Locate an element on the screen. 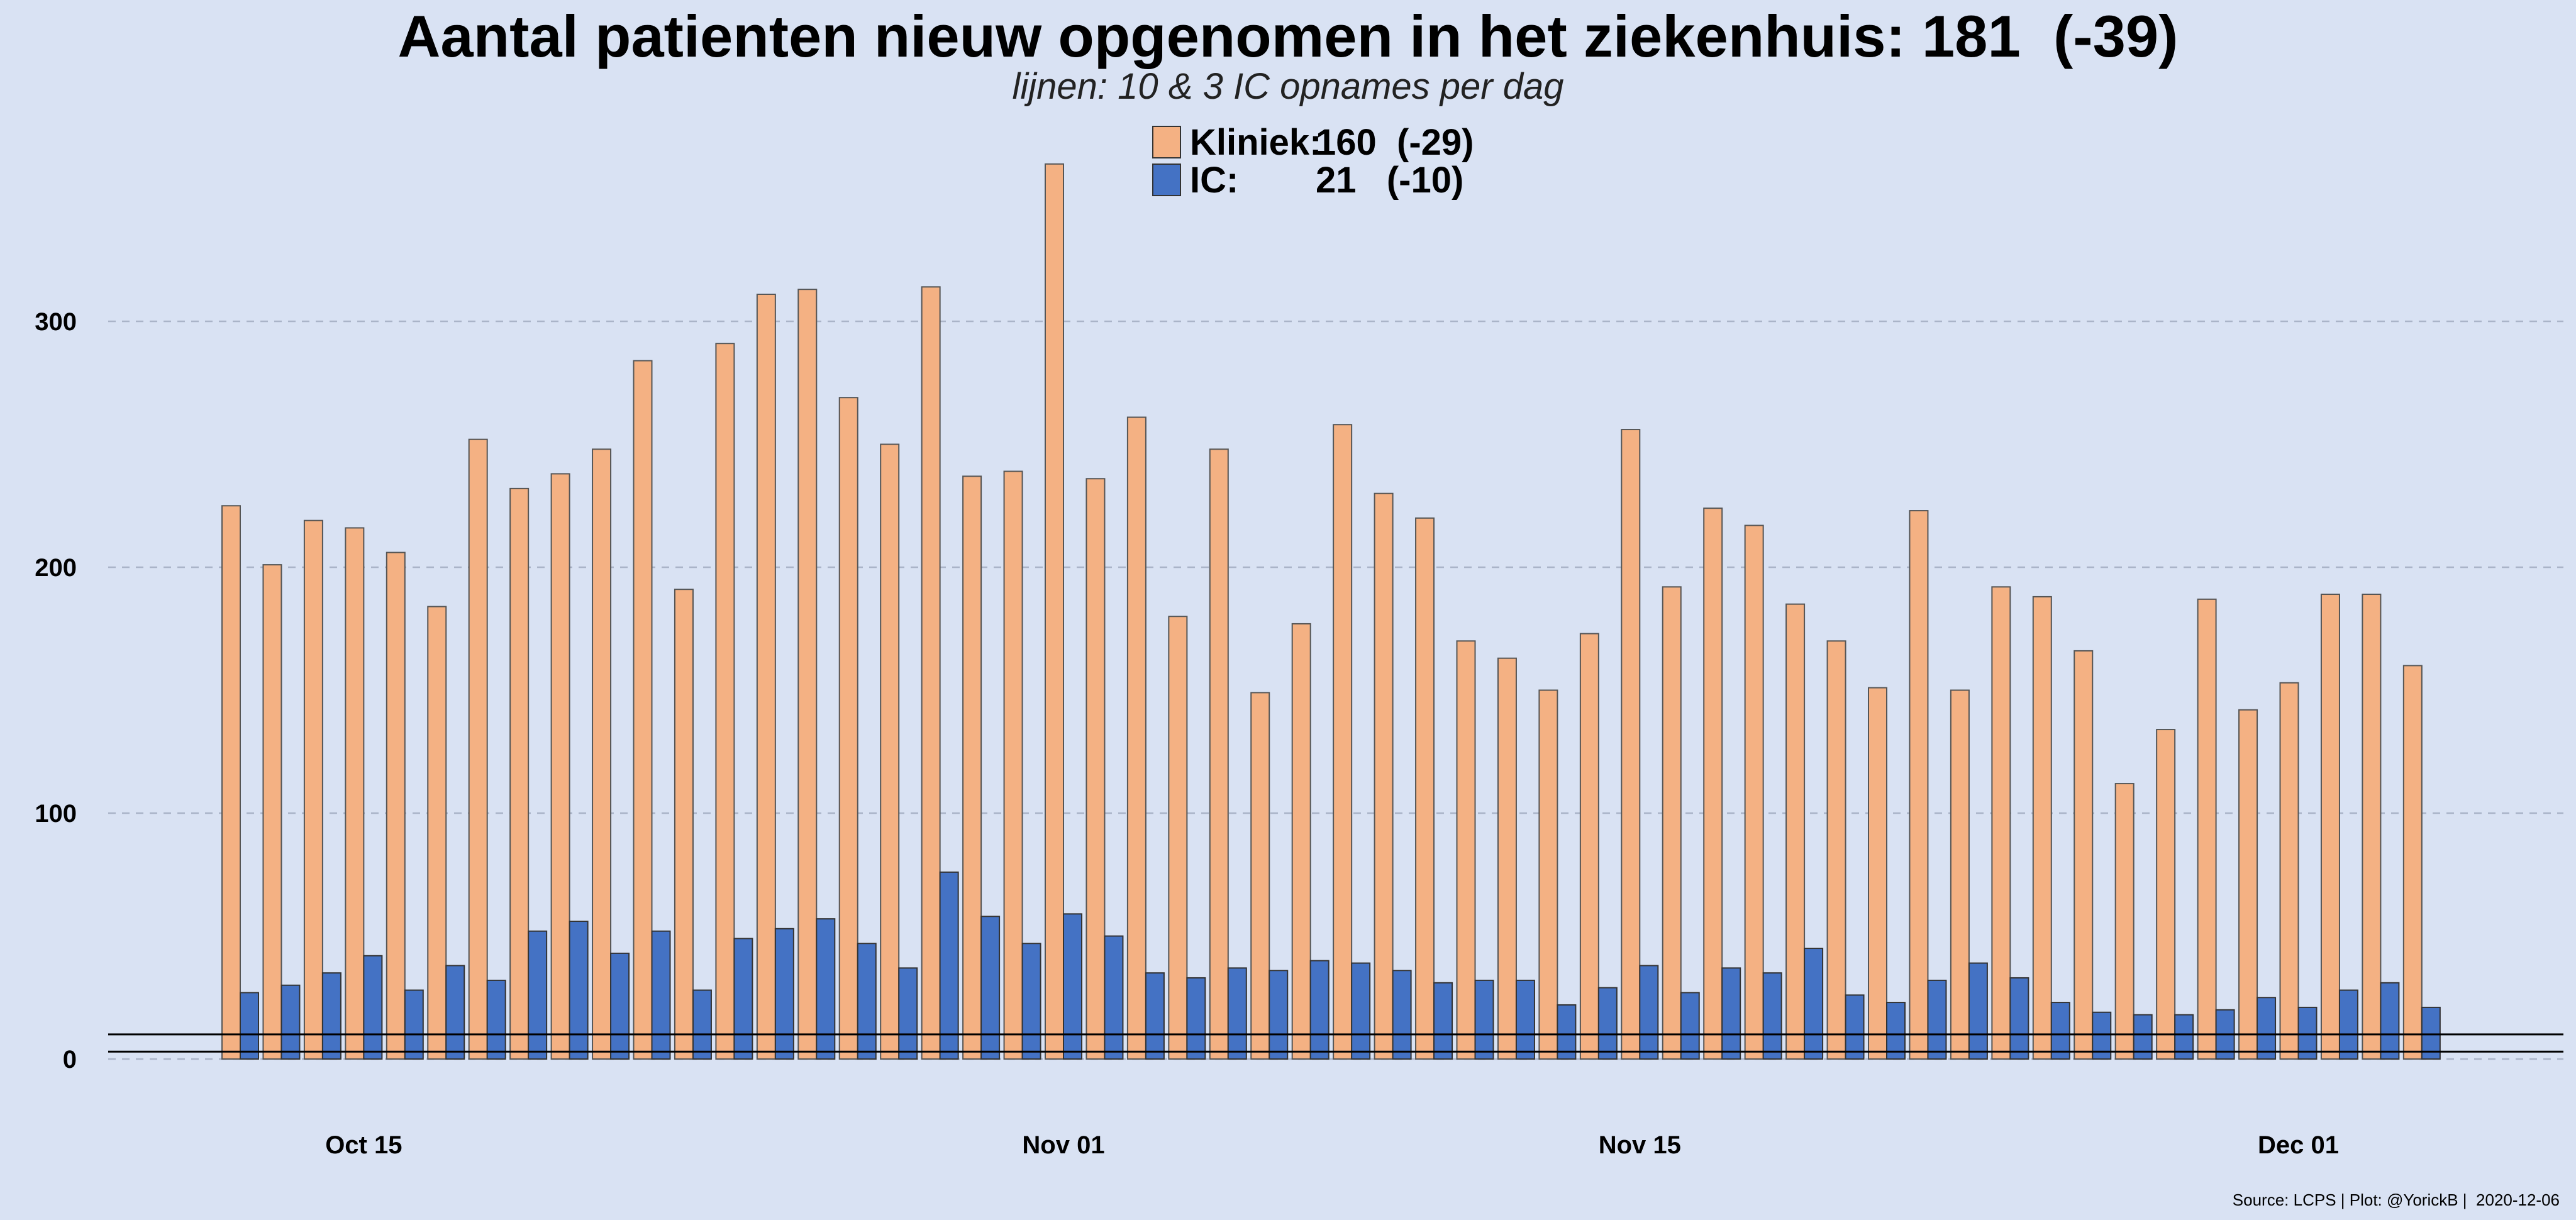 The width and height of the screenshot is (2576, 1220). y-tick-label: 200 is located at coordinates (56, 568).